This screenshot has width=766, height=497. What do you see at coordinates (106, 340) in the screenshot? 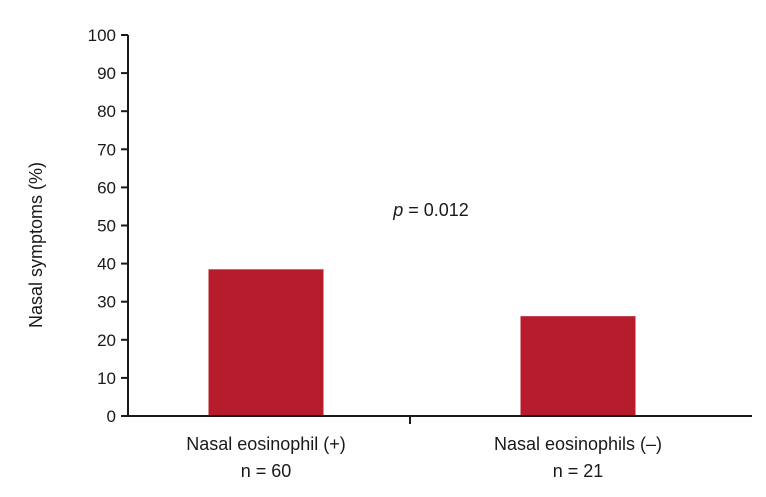
I see `y-tick-label: 20` at bounding box center [106, 340].